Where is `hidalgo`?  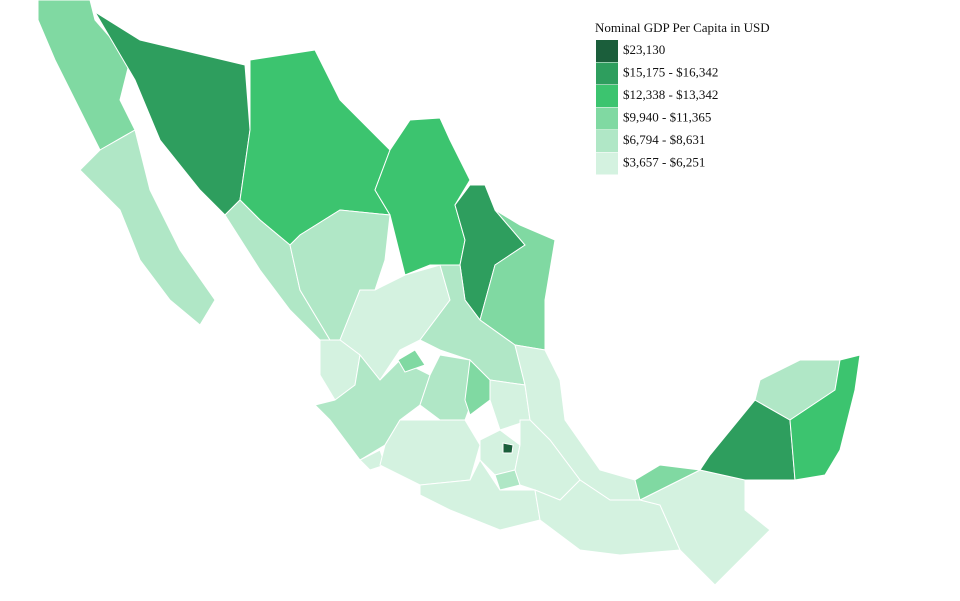 hidalgo is located at coordinates (510, 405).